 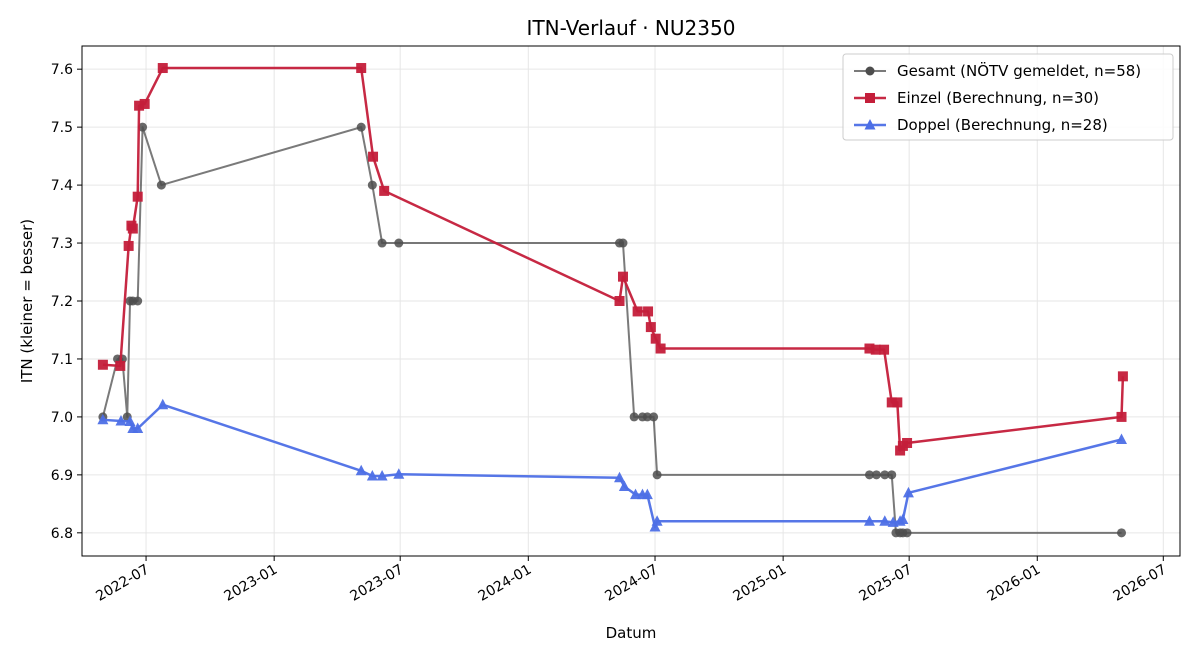 What do you see at coordinates (62, 244) in the screenshot?
I see `y-tick-label: 7.3` at bounding box center [62, 244].